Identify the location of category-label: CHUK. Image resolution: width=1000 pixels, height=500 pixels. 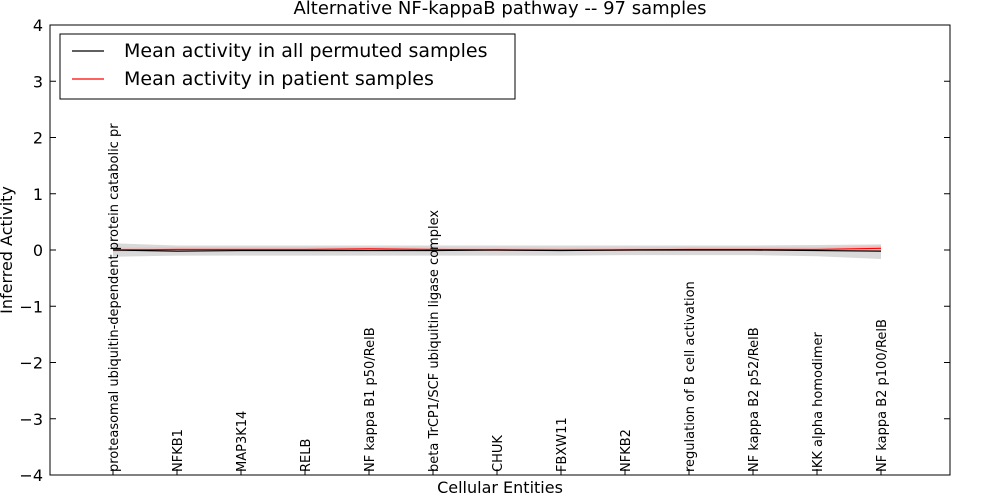
(498, 453).